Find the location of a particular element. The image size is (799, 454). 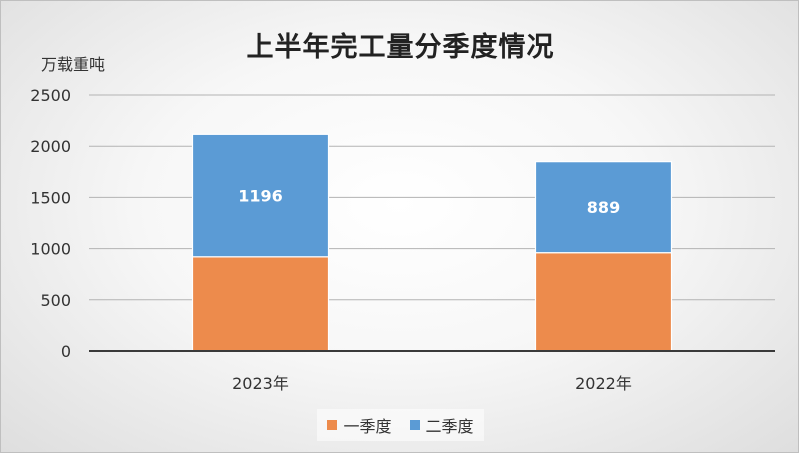

legend-item-q2: 二季度 is located at coordinates (441, 425).